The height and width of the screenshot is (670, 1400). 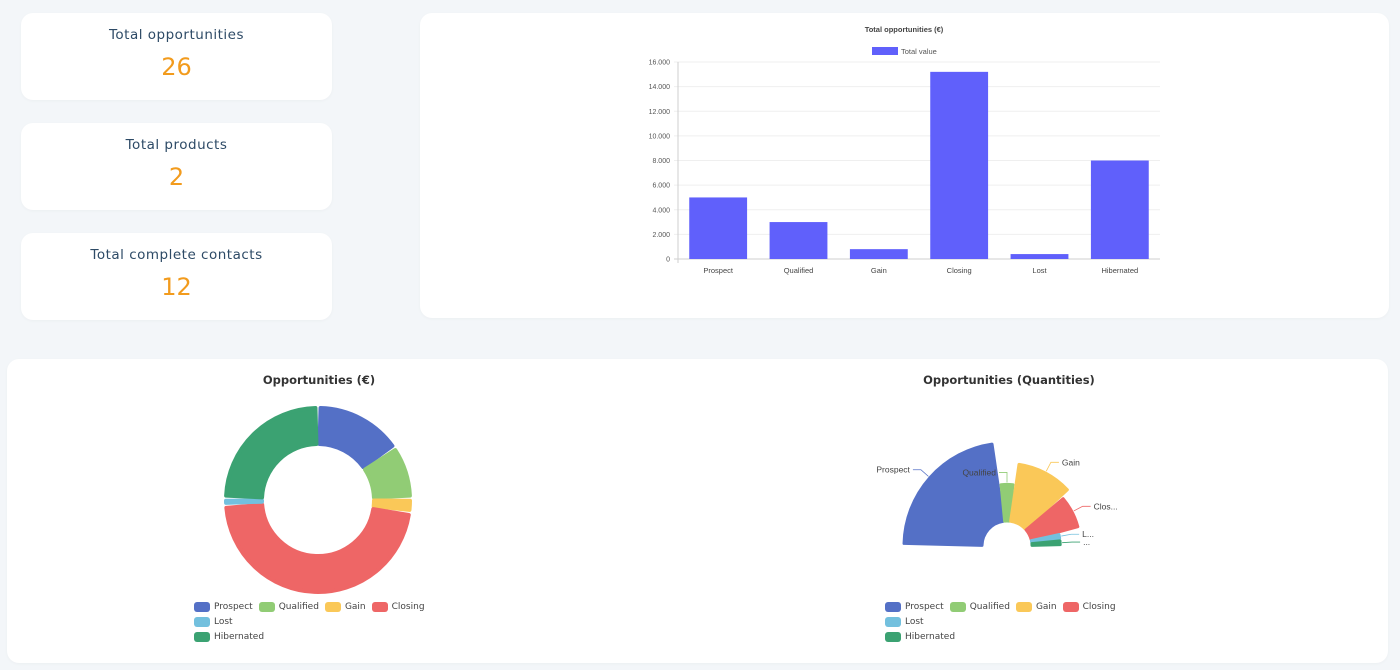 What do you see at coordinates (979, 472) in the screenshot?
I see `rose-slice-label: Qualified` at bounding box center [979, 472].